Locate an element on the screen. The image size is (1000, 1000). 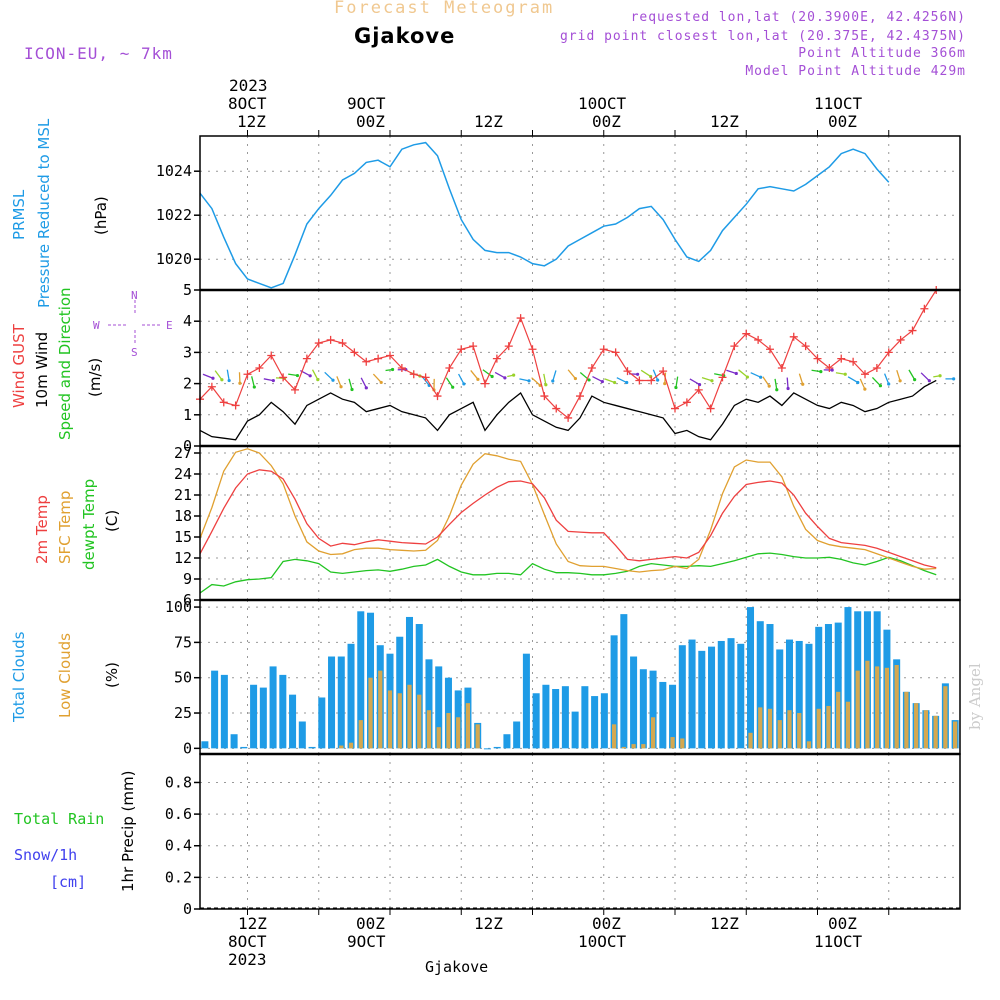
y-tick-label: 12 is located at coordinates (183, 558).